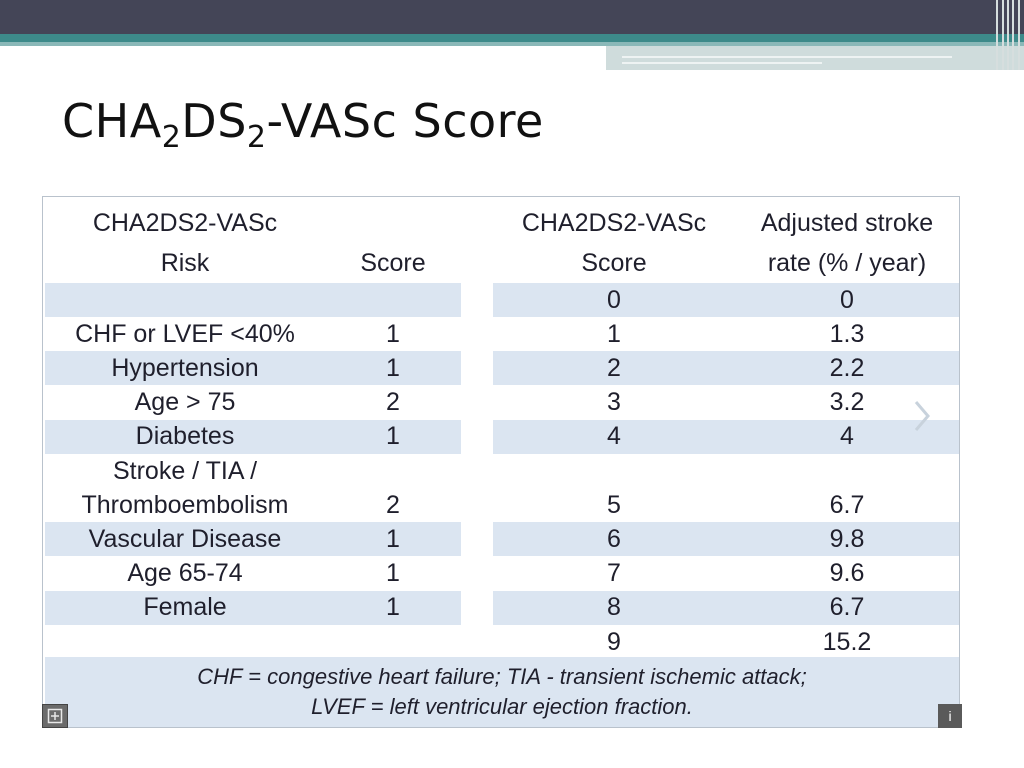  What do you see at coordinates (253, 403) in the screenshot?
I see `risk-table-row: Age > 75 2` at bounding box center [253, 403].